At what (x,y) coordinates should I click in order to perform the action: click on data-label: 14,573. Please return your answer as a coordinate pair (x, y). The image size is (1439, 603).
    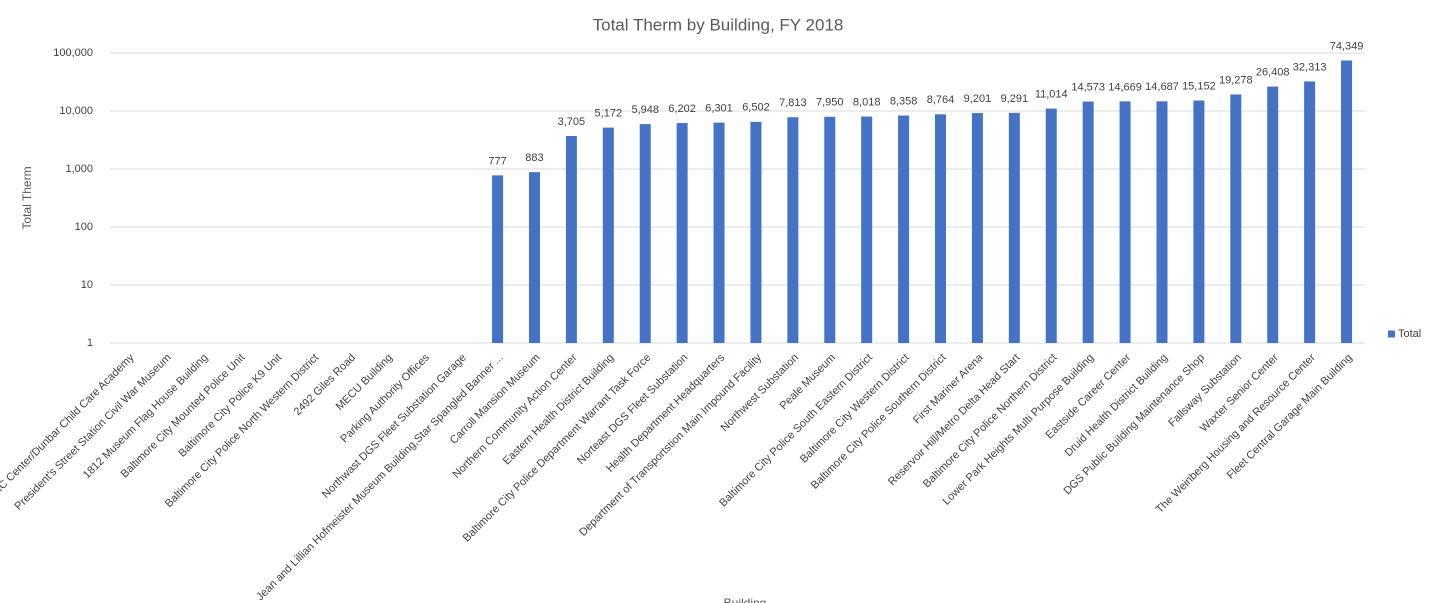
    Looking at the image, I should click on (1088, 87).